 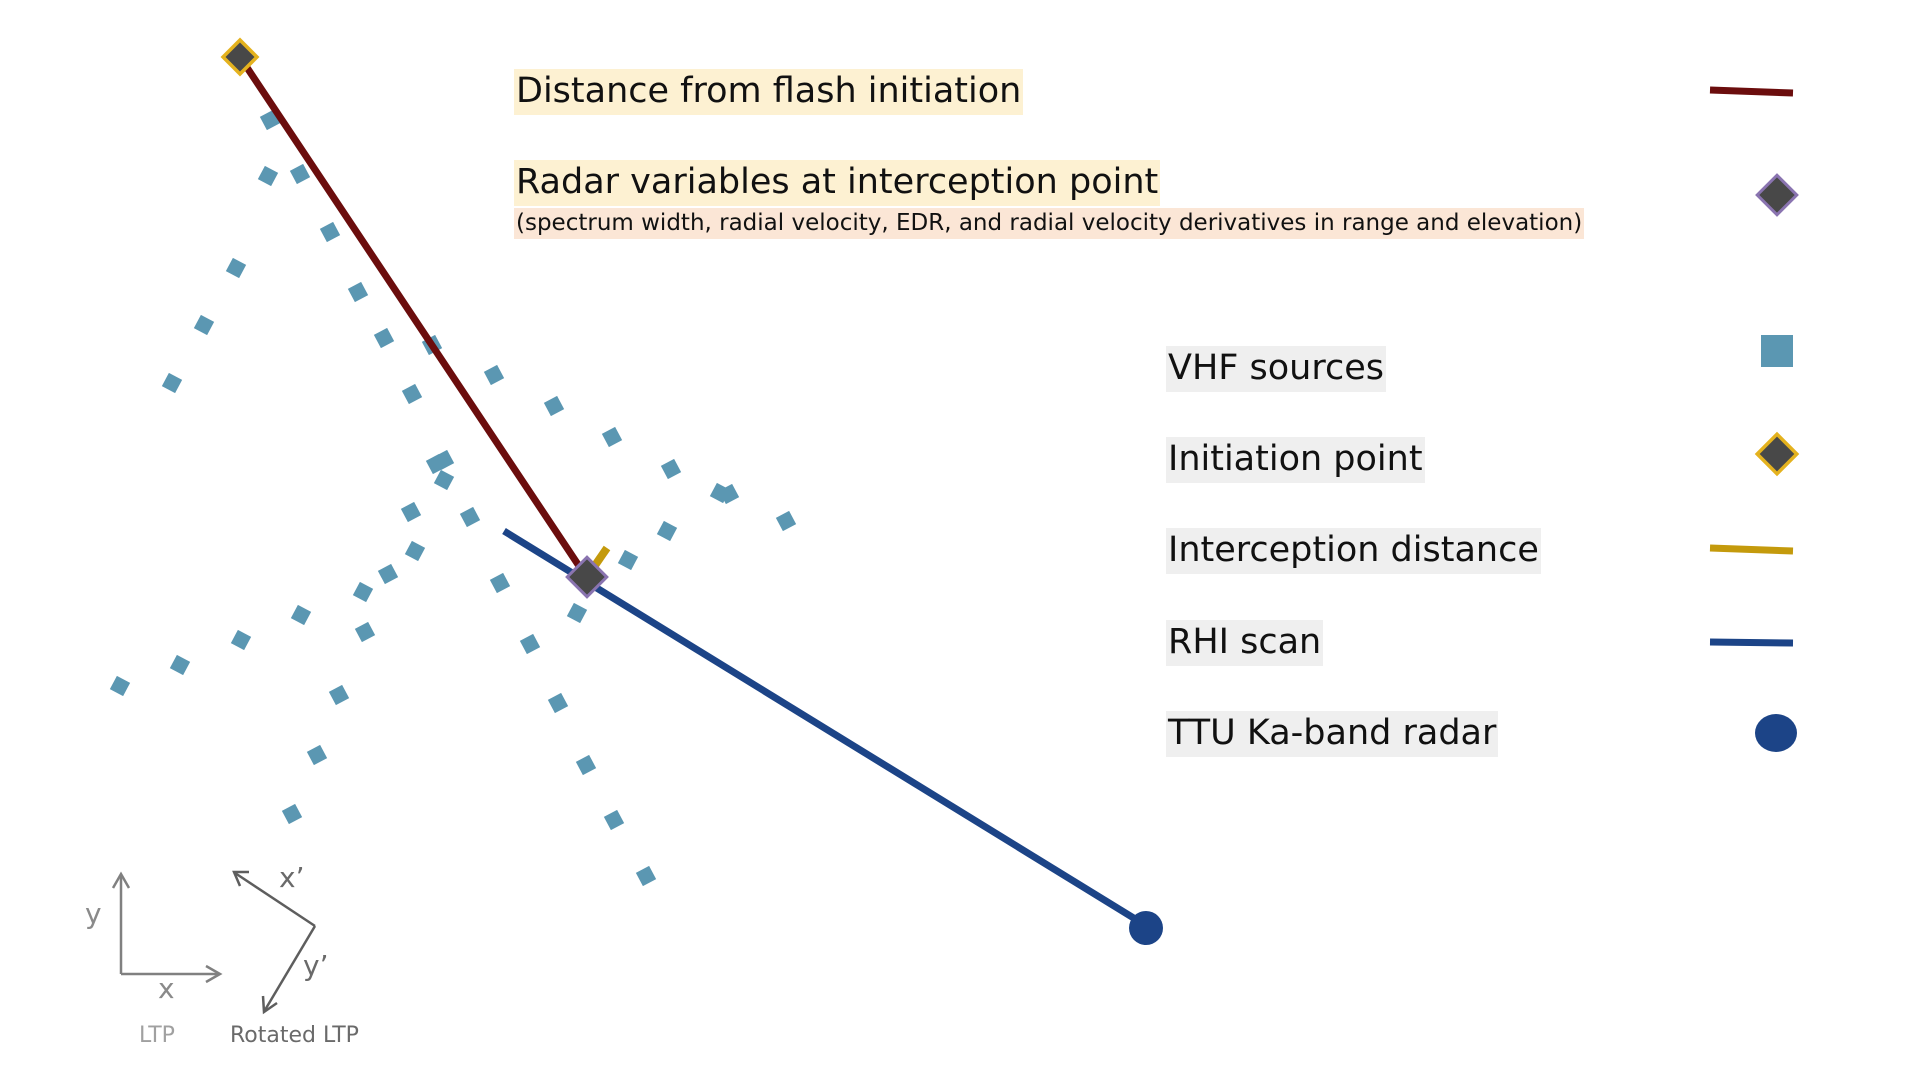 I want to click on legend-radar-label: TTU Ka-band radar, so click(x=1332, y=734).